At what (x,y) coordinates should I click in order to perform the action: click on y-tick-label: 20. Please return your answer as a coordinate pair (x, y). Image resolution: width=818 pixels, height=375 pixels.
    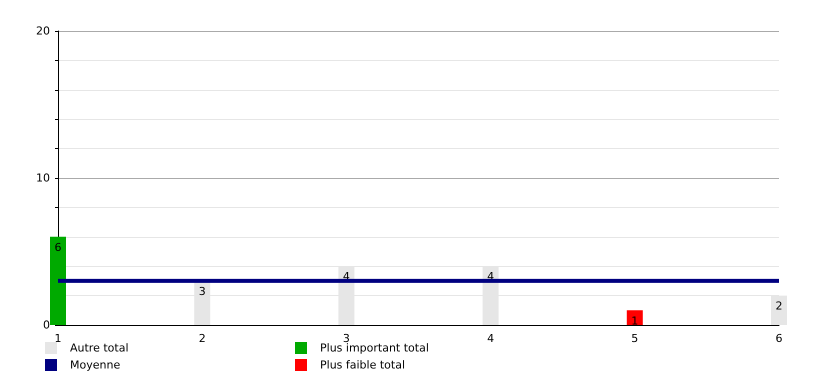
    Looking at the image, I should click on (43, 31).